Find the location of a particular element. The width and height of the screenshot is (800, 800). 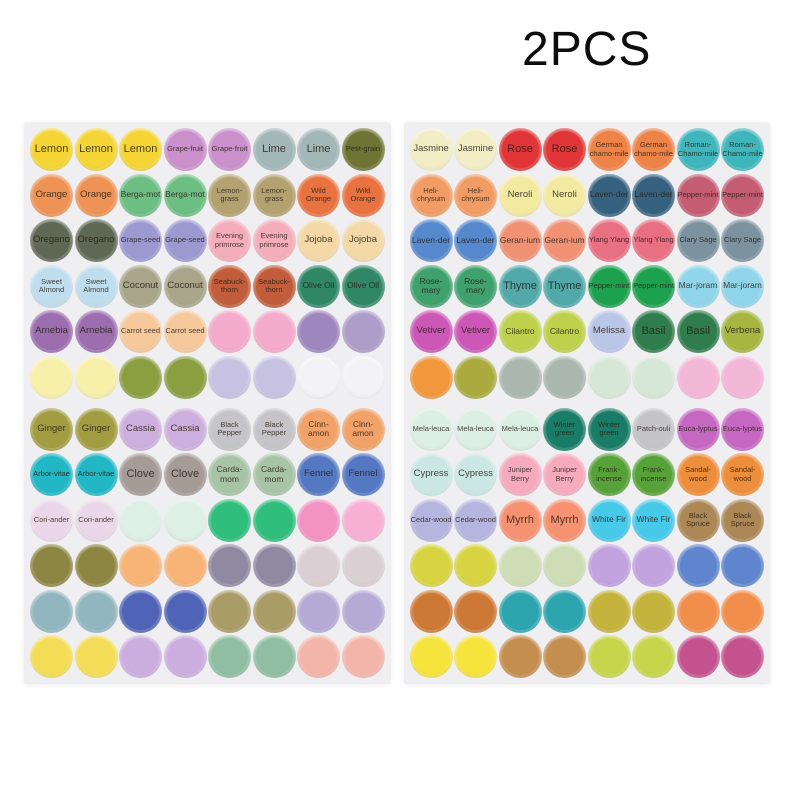

sticker-thyme: Thyme is located at coordinates (520, 286).